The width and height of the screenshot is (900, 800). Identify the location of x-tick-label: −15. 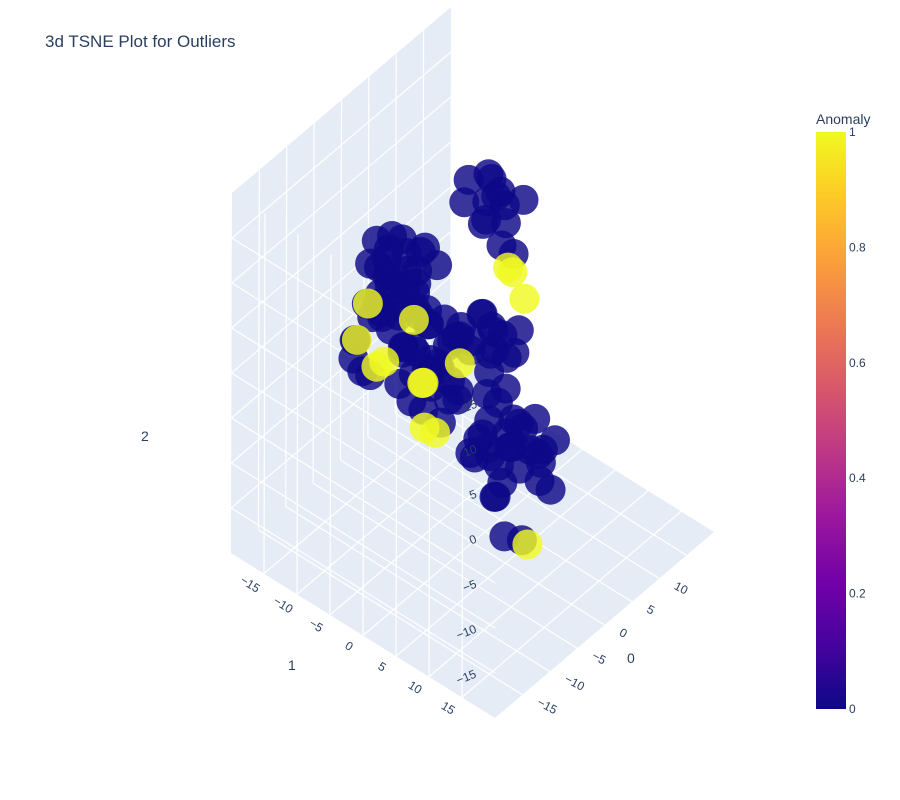
(547, 706).